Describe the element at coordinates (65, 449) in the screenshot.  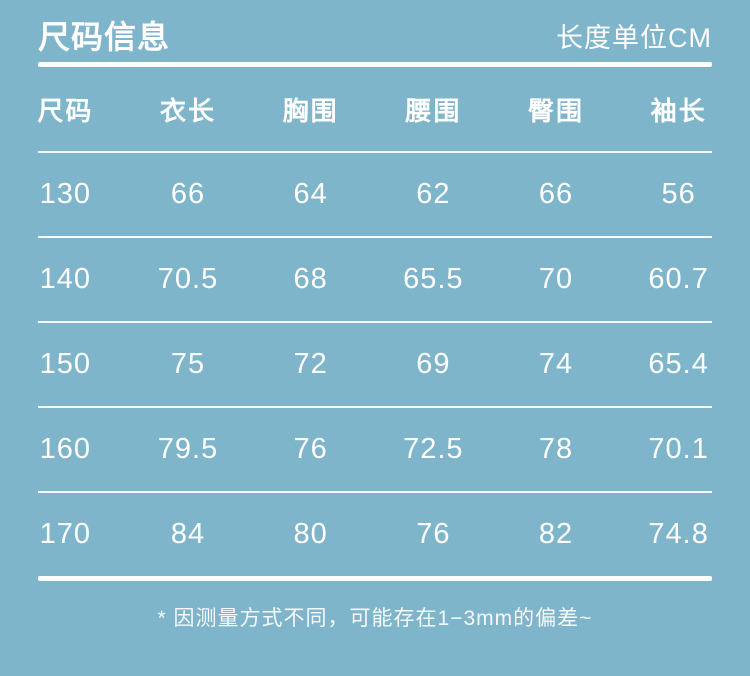
I see `table-cell: 160` at that location.